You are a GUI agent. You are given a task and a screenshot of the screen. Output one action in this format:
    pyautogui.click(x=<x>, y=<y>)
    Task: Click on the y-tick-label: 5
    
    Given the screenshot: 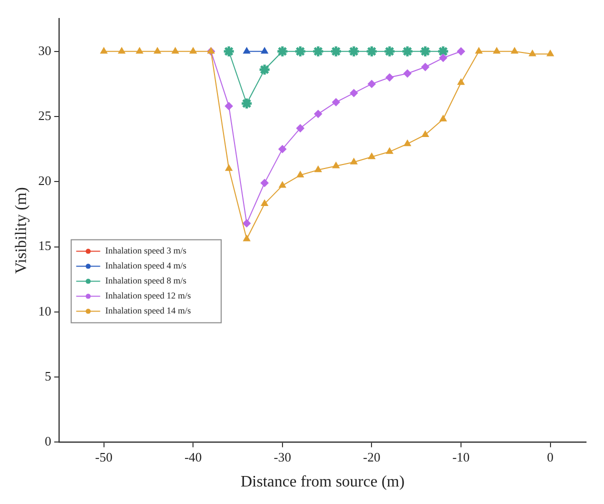 What is the action you would take?
    pyautogui.click(x=48, y=376)
    